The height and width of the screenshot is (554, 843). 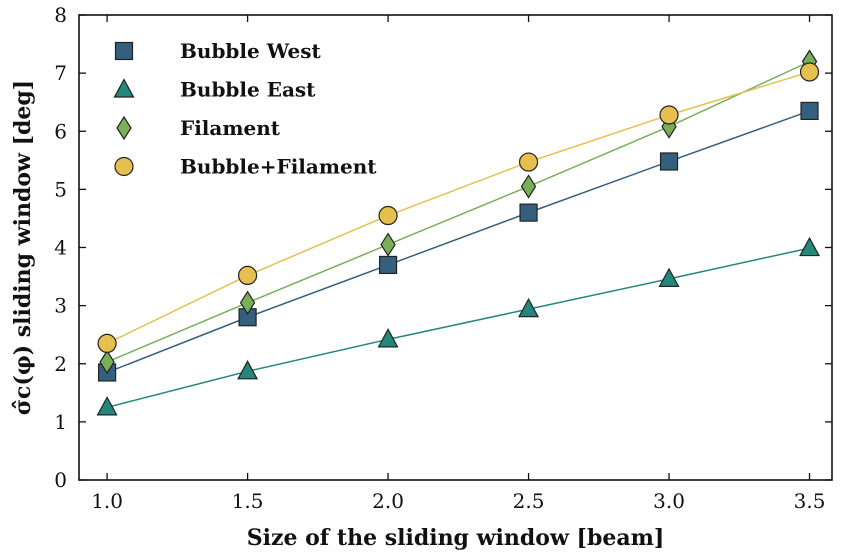 I want to click on y-tick-label: 2, so click(x=60, y=364).